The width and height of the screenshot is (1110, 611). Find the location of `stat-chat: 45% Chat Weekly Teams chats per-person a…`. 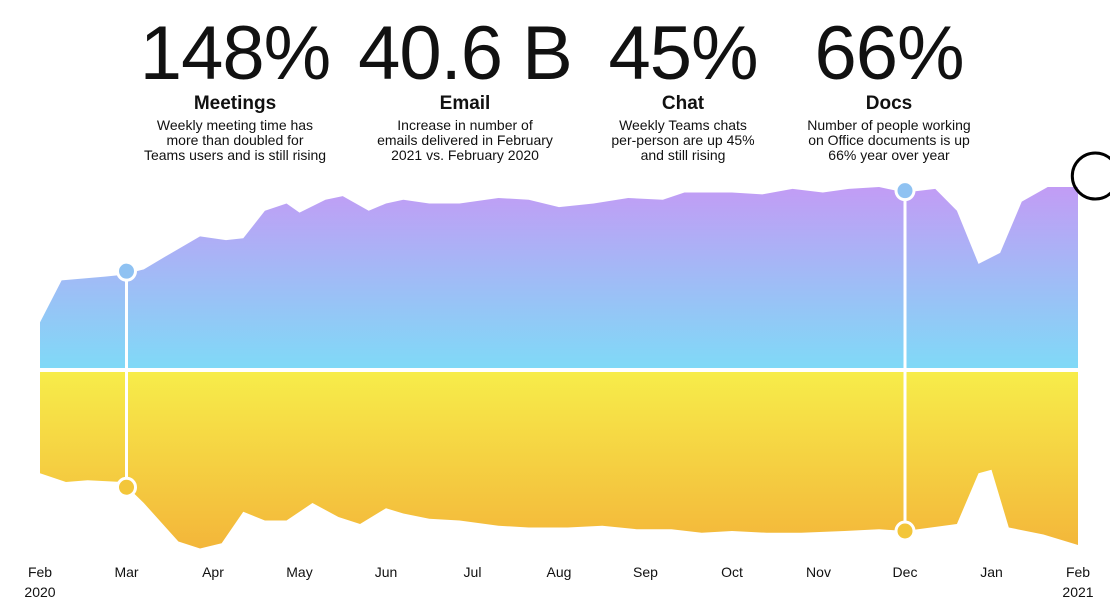

stat-chat: 45% Chat Weekly Teams chats per-person a… is located at coordinates (683, 88).